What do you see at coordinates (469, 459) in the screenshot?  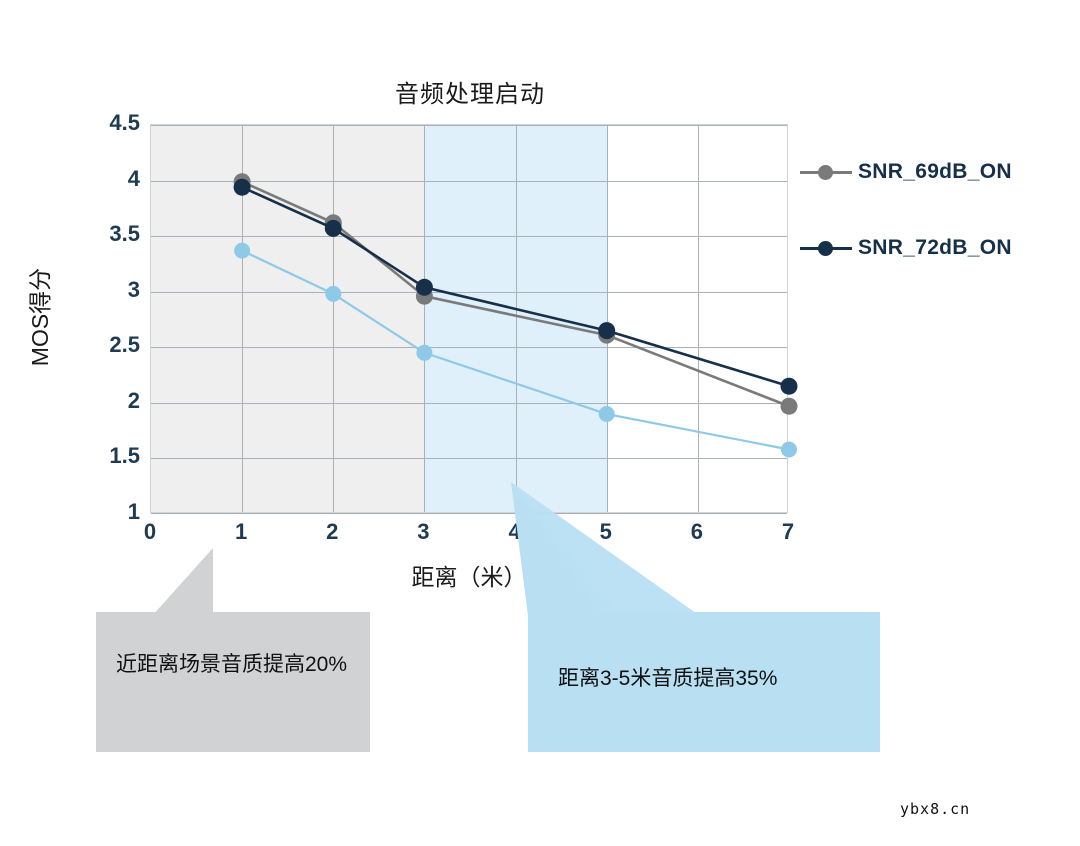 I see `gridline-h-1.5` at bounding box center [469, 459].